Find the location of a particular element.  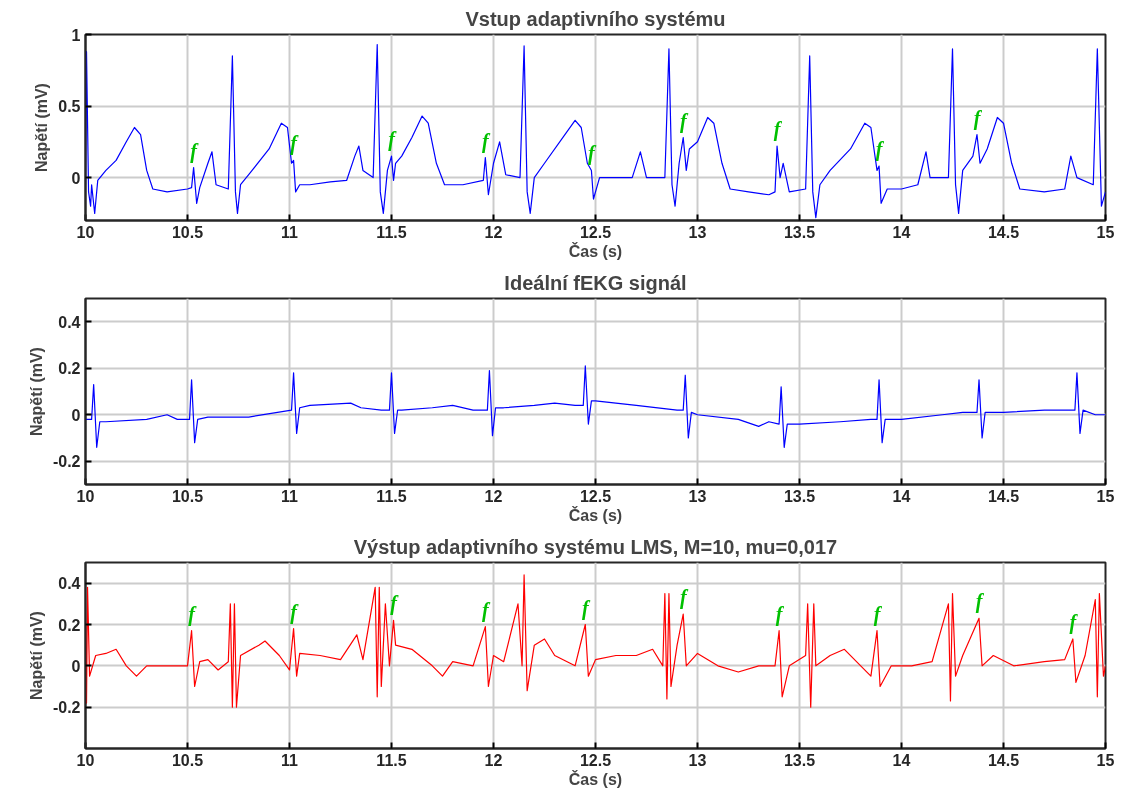

y-tick-label: 1 is located at coordinates (76, 35).